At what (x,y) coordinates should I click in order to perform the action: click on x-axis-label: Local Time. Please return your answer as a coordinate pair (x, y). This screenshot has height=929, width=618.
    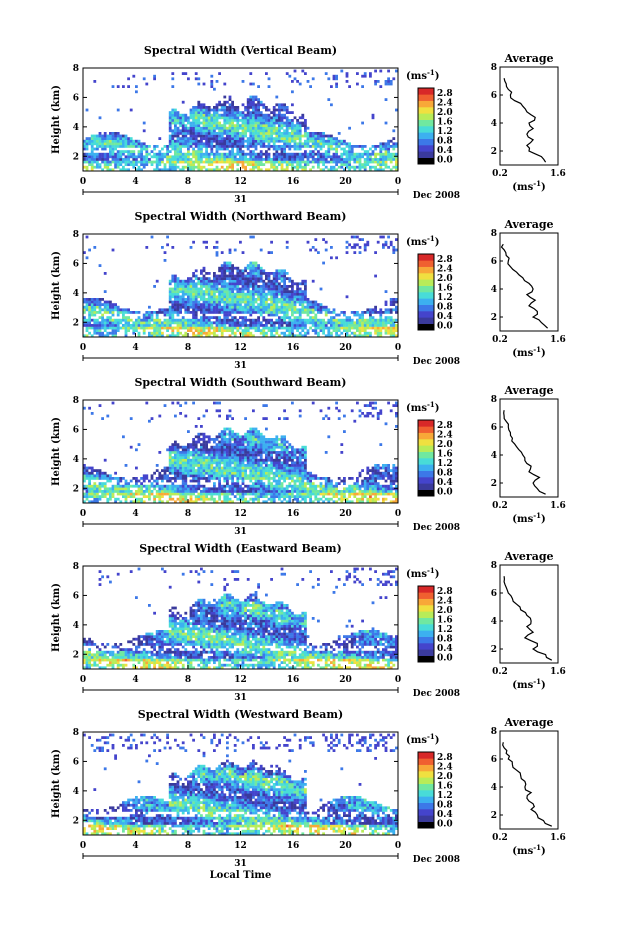
    Looking at the image, I should click on (241, 875).